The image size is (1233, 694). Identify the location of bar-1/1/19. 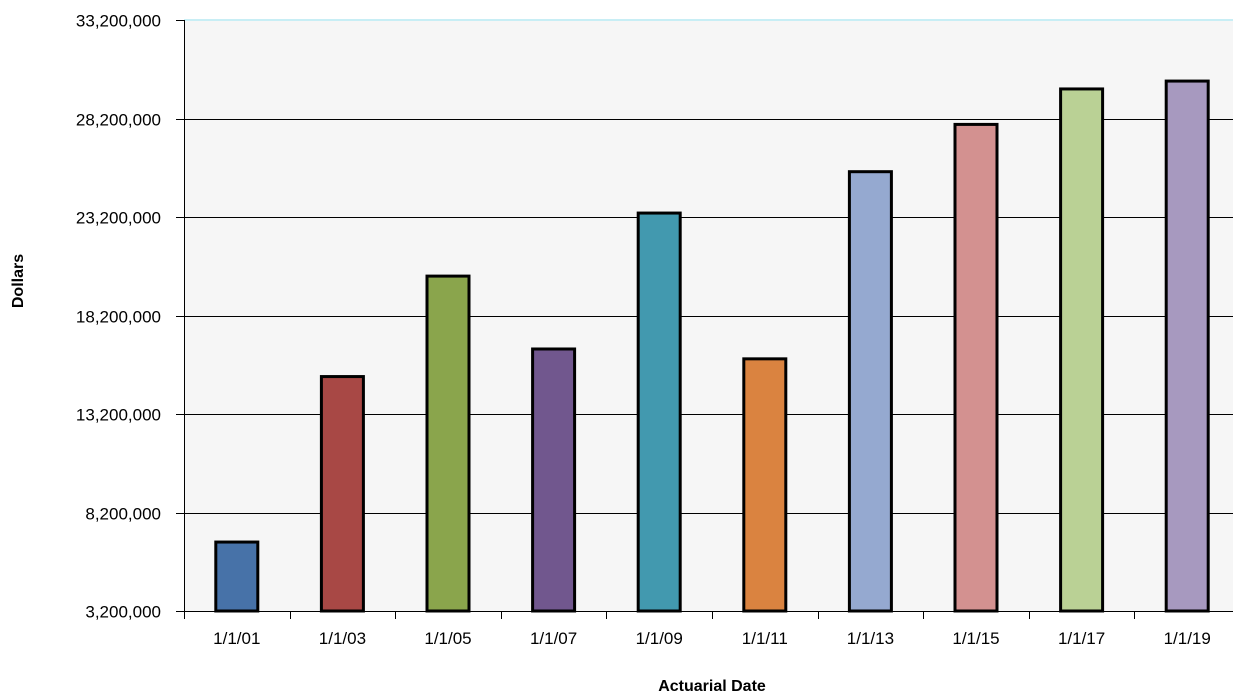
(1187, 346).